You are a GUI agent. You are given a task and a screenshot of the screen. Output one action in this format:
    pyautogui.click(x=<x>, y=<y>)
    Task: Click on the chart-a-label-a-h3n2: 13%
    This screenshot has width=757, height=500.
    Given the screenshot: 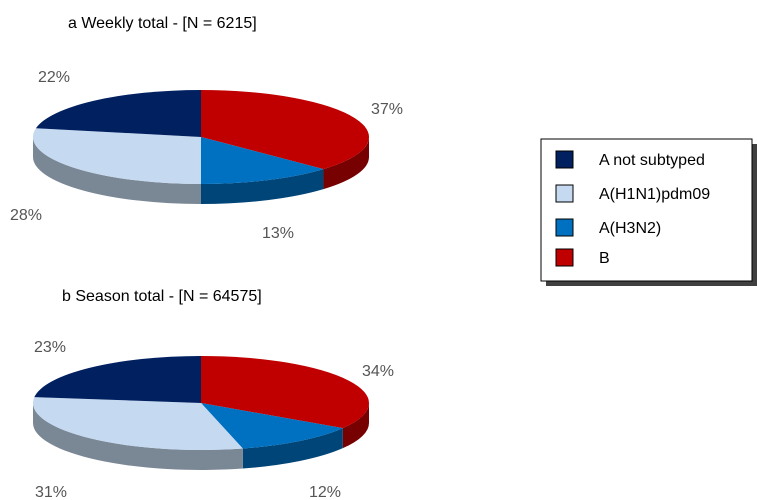 What is the action you would take?
    pyautogui.click(x=278, y=233)
    